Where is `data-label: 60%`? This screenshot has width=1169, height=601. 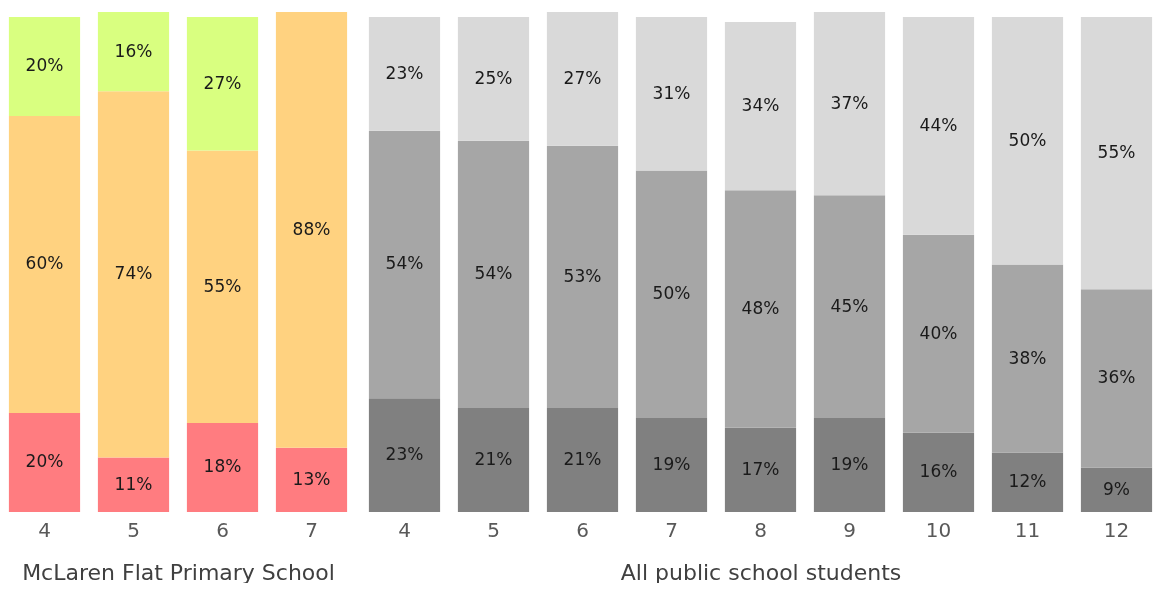
data-label: 60% is located at coordinates (44, 263).